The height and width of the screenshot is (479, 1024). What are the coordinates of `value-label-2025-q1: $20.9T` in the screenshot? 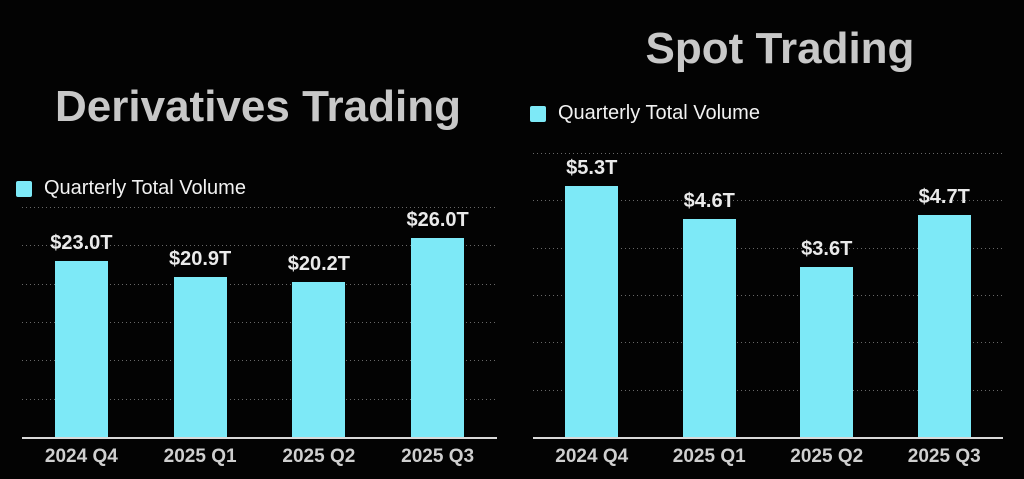 It's located at (200, 258).